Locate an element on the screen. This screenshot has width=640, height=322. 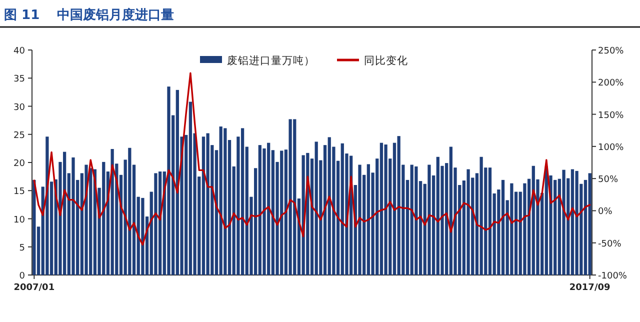
y-tick-label: 20 is located at coordinates (20, 164).